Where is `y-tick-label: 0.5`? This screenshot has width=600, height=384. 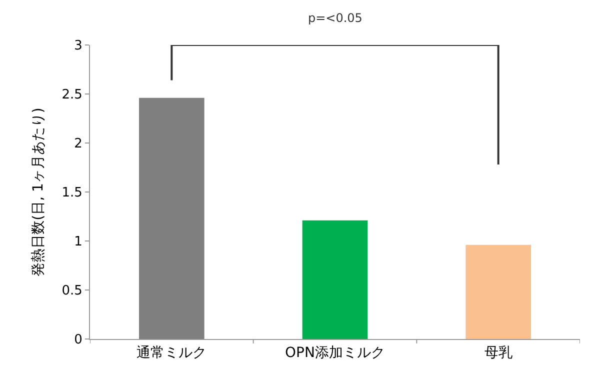 y-tick-label: 0.5 is located at coordinates (72, 291).